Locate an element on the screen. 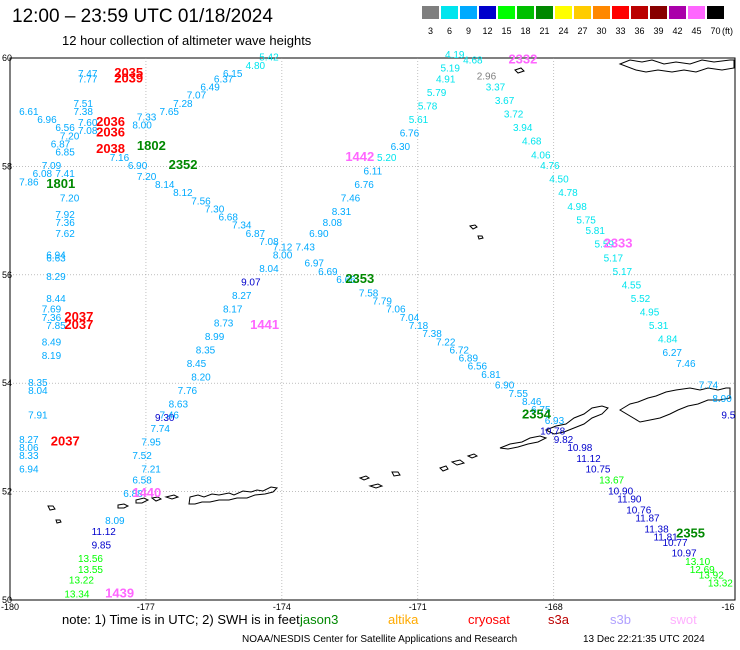 This screenshot has width=740, height=650. wave-height-label: 8.27 is located at coordinates (29, 440).